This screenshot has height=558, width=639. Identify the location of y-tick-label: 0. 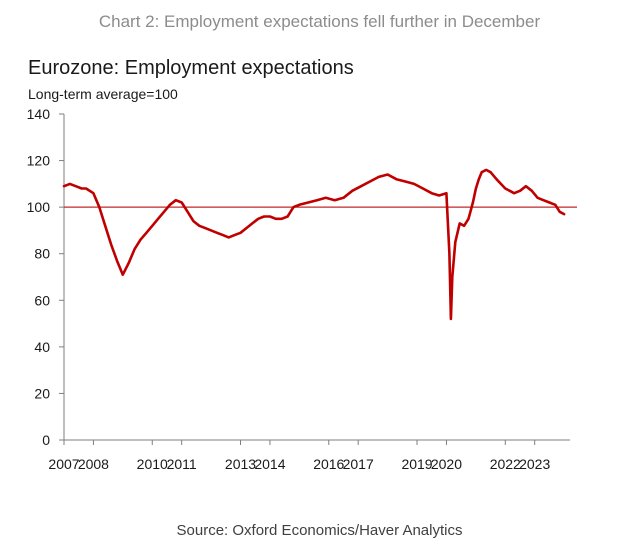
(46, 440).